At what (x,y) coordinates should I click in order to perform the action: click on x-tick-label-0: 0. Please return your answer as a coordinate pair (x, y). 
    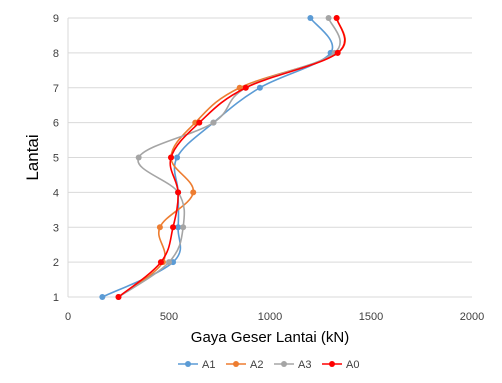
    Looking at the image, I should click on (68, 317).